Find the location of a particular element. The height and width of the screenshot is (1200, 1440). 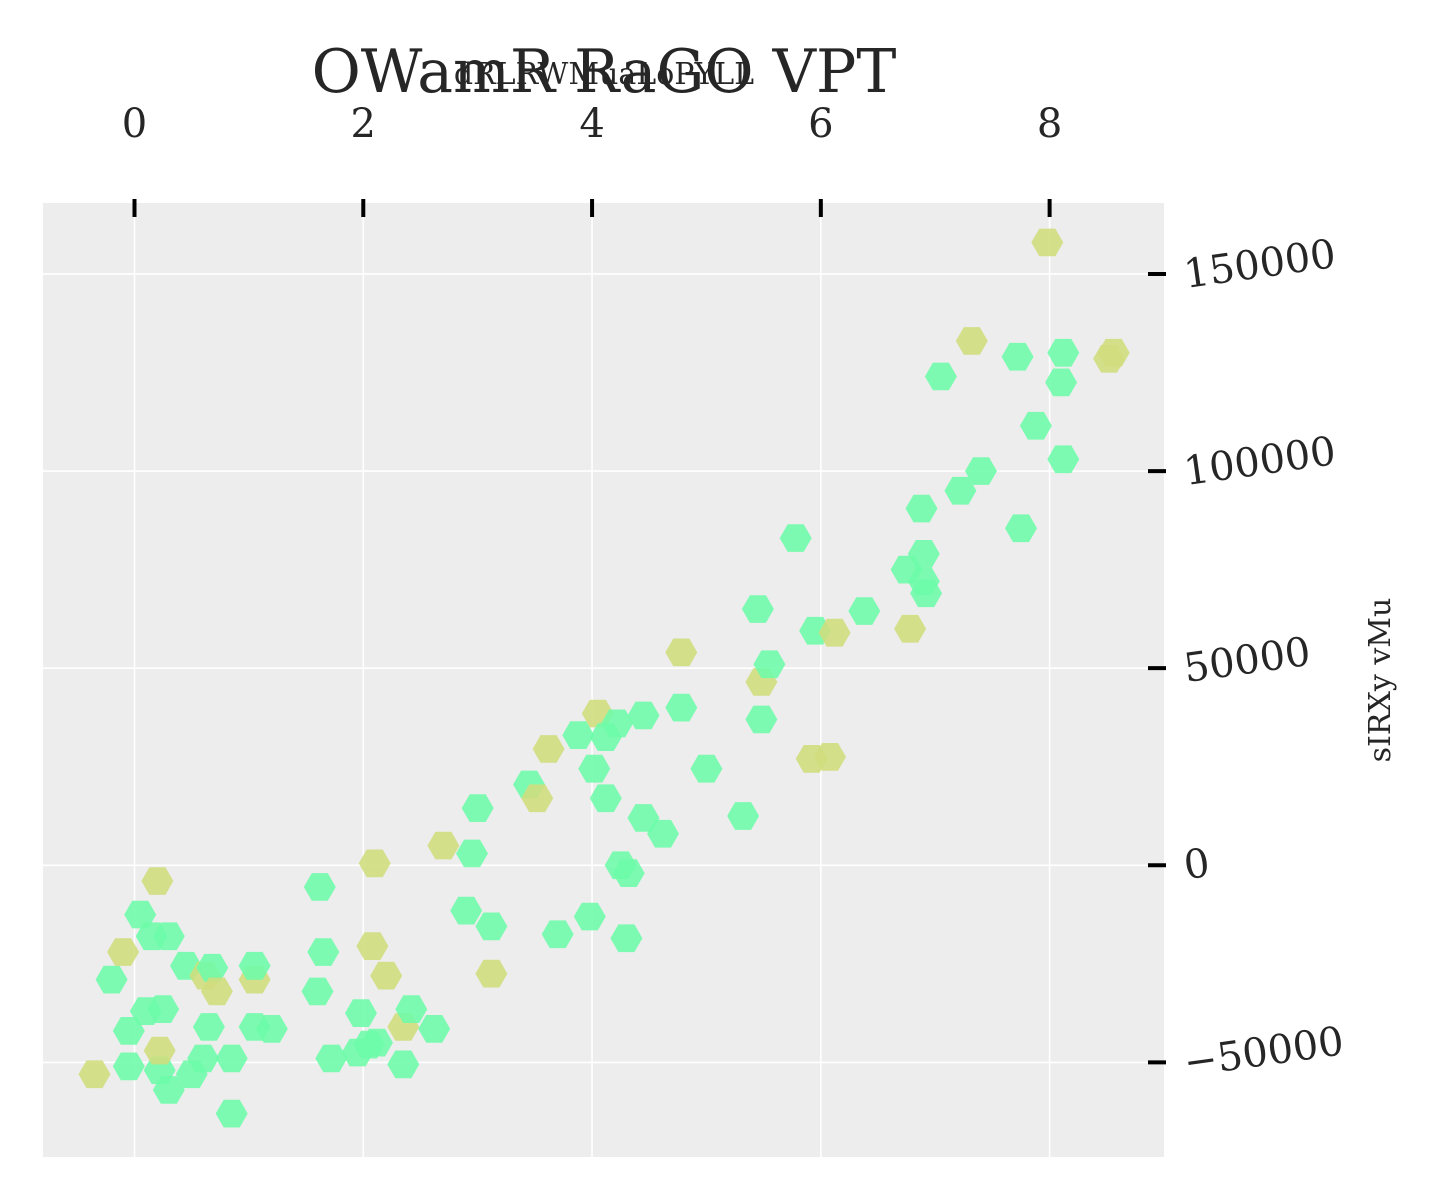

x-tick-label: 6 is located at coordinates (820, 124).